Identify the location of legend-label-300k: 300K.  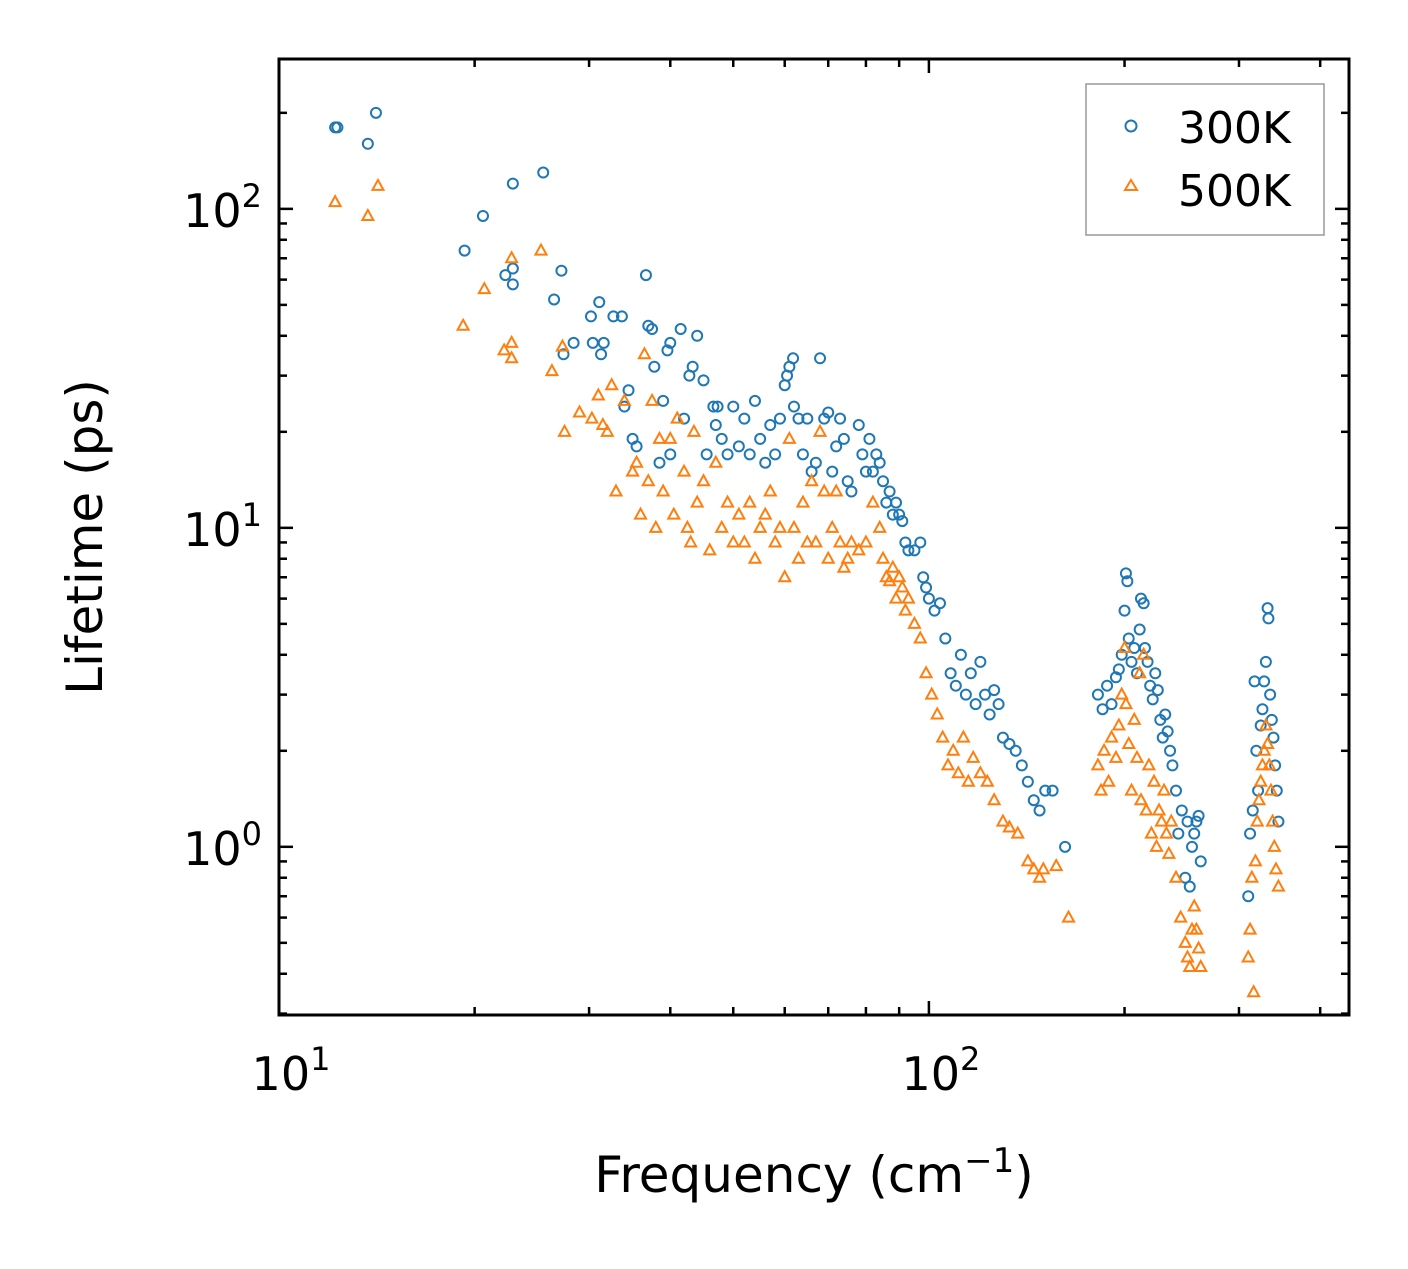
(1235, 128).